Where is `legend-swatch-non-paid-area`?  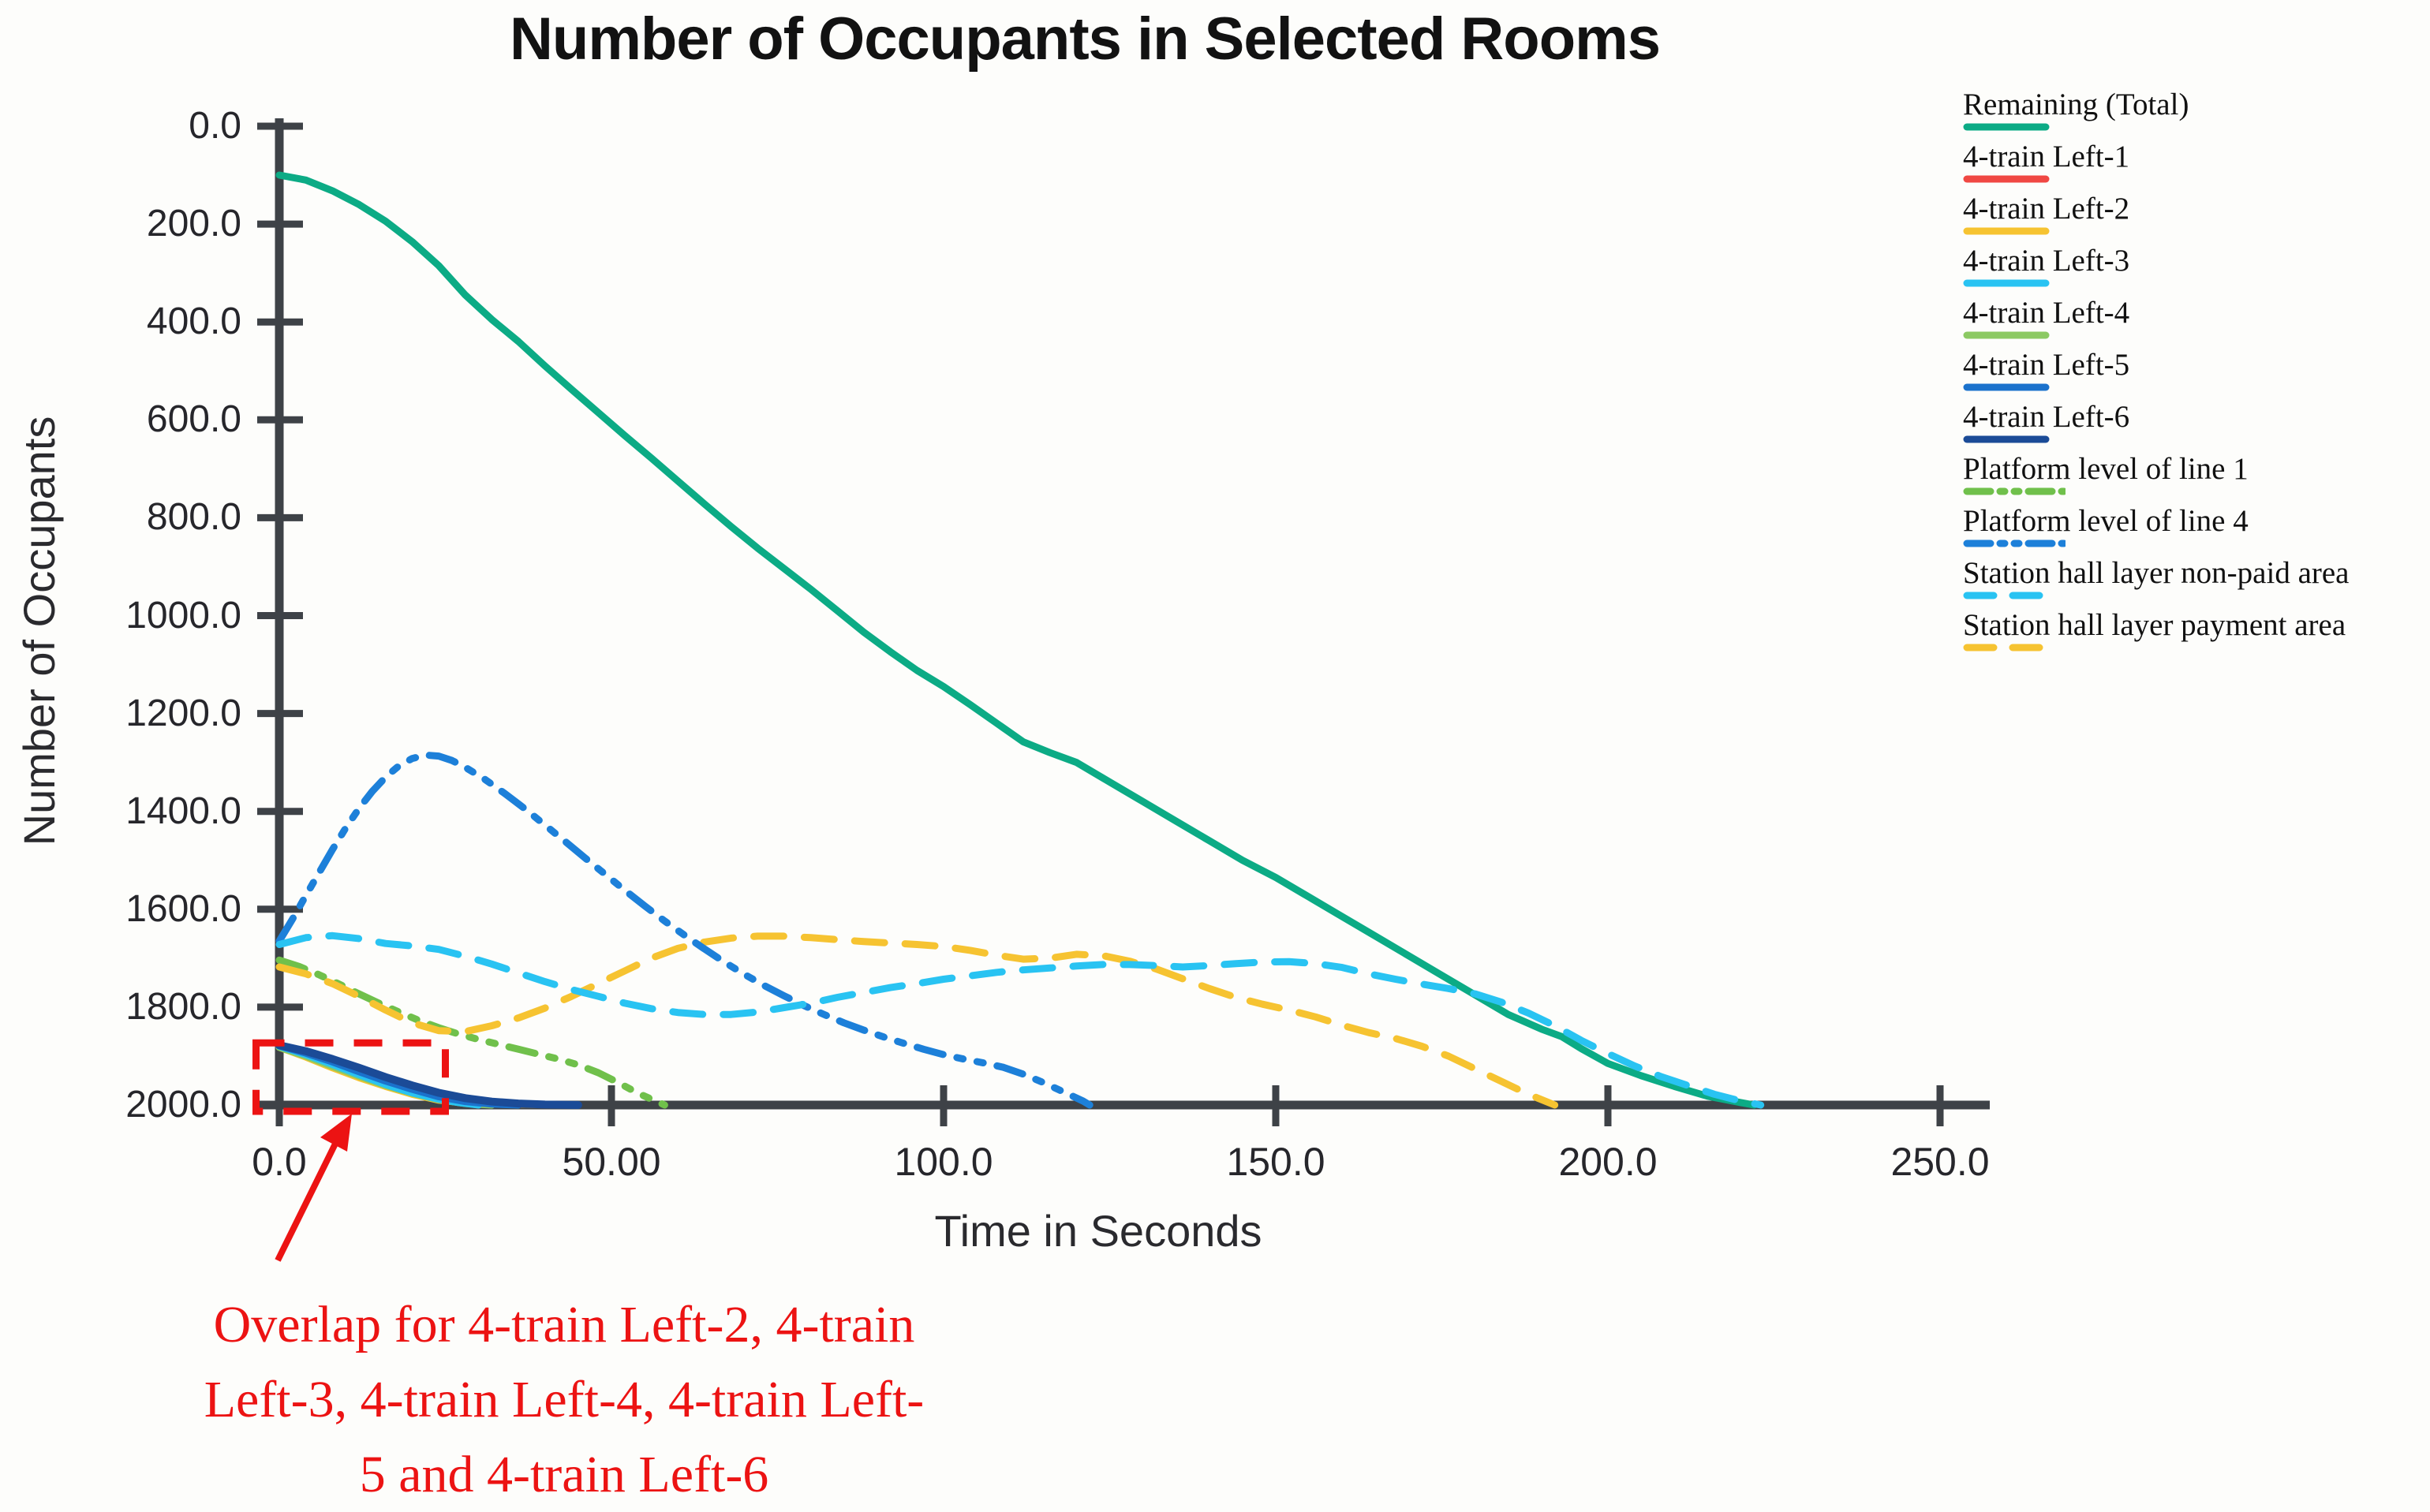
legend-swatch-non-paid-area is located at coordinates (2011, 595).